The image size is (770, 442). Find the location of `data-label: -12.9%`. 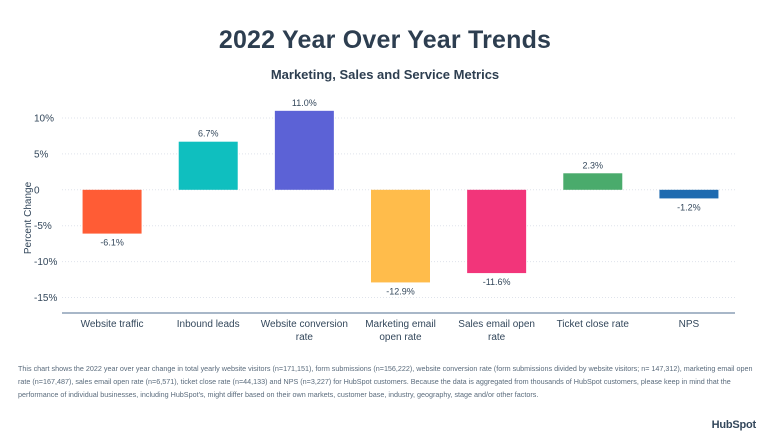

data-label: -12.9% is located at coordinates (400, 291).